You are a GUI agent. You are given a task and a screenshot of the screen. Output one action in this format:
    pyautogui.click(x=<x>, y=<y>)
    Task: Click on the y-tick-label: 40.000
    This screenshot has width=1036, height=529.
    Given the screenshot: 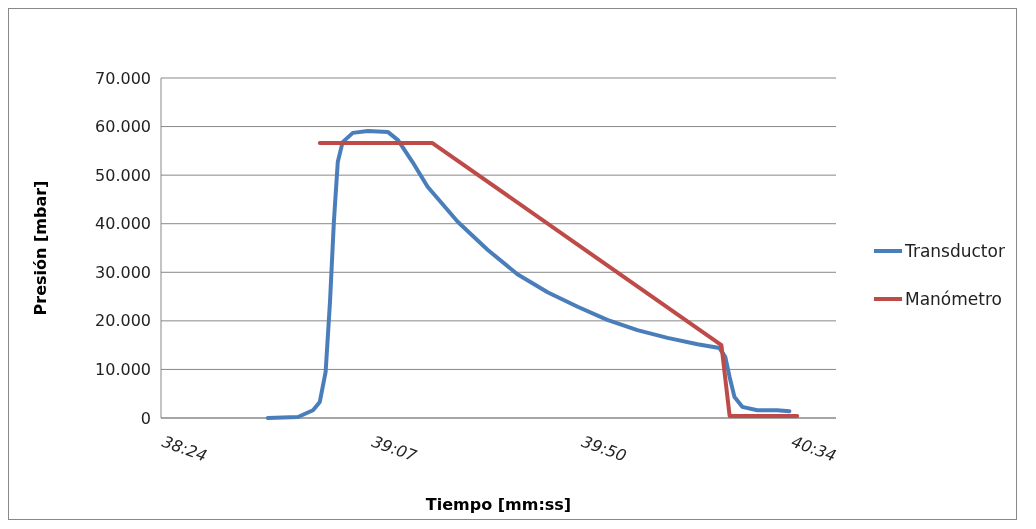 What is the action you would take?
    pyautogui.click(x=123, y=224)
    